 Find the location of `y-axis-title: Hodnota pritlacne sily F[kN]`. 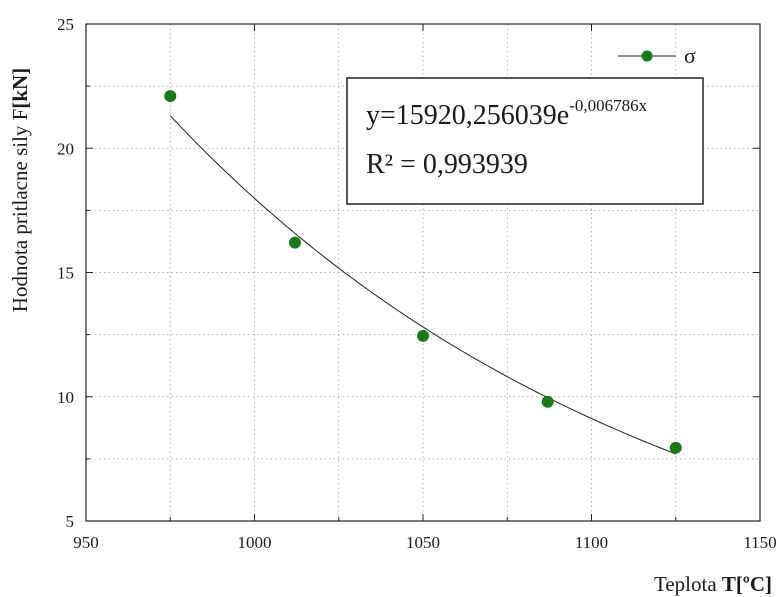

y-axis-title: Hodnota pritlacne sily F[kN] is located at coordinates (20, 190).